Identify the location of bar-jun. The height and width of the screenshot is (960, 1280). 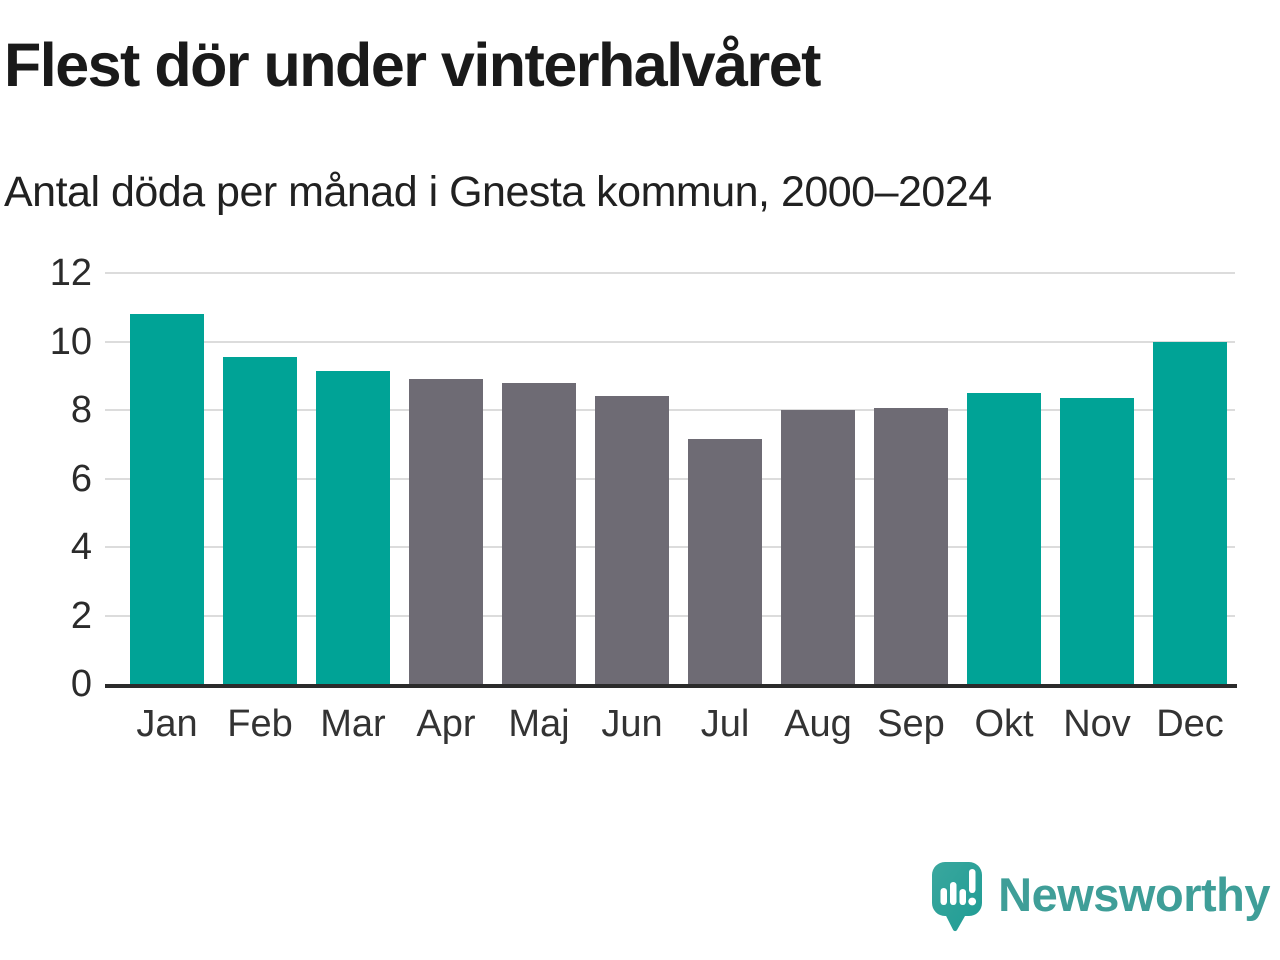
(632, 540).